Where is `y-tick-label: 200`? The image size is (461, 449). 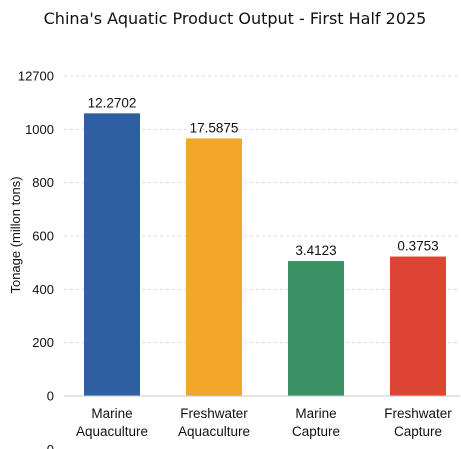
y-tick-label: 200 is located at coordinates (43, 342).